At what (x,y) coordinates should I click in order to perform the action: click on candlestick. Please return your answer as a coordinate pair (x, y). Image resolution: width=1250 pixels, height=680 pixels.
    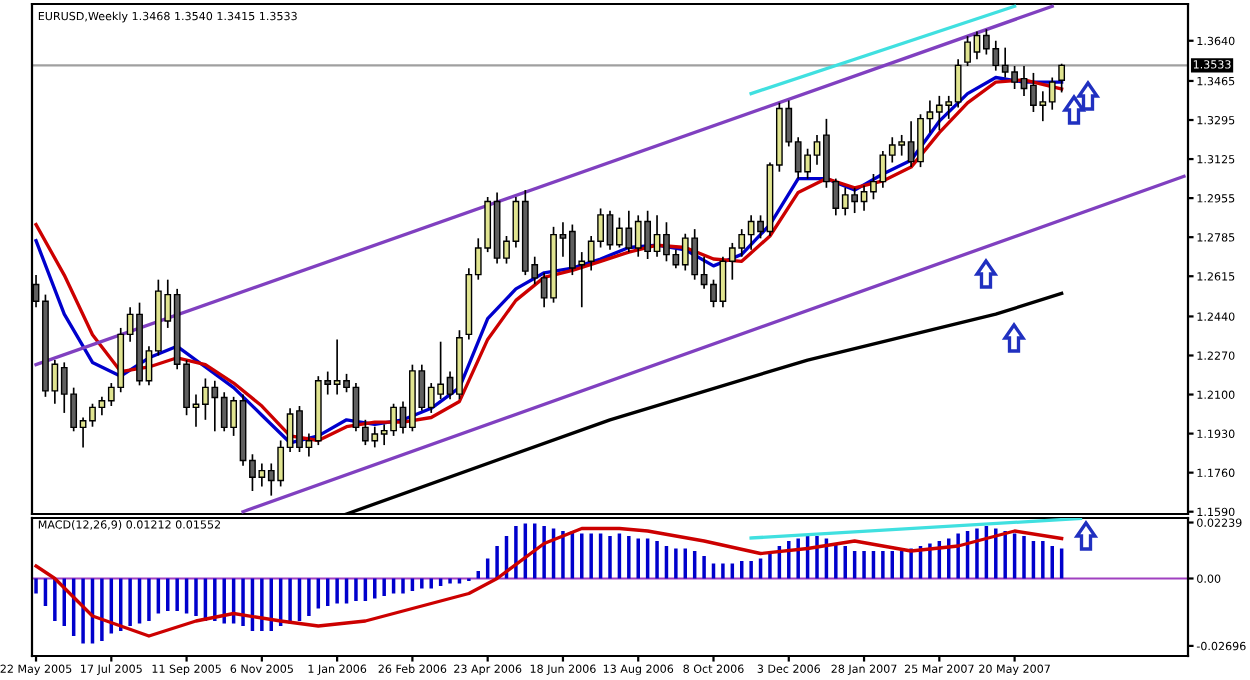
    Looking at the image, I should click on (1062, 78).